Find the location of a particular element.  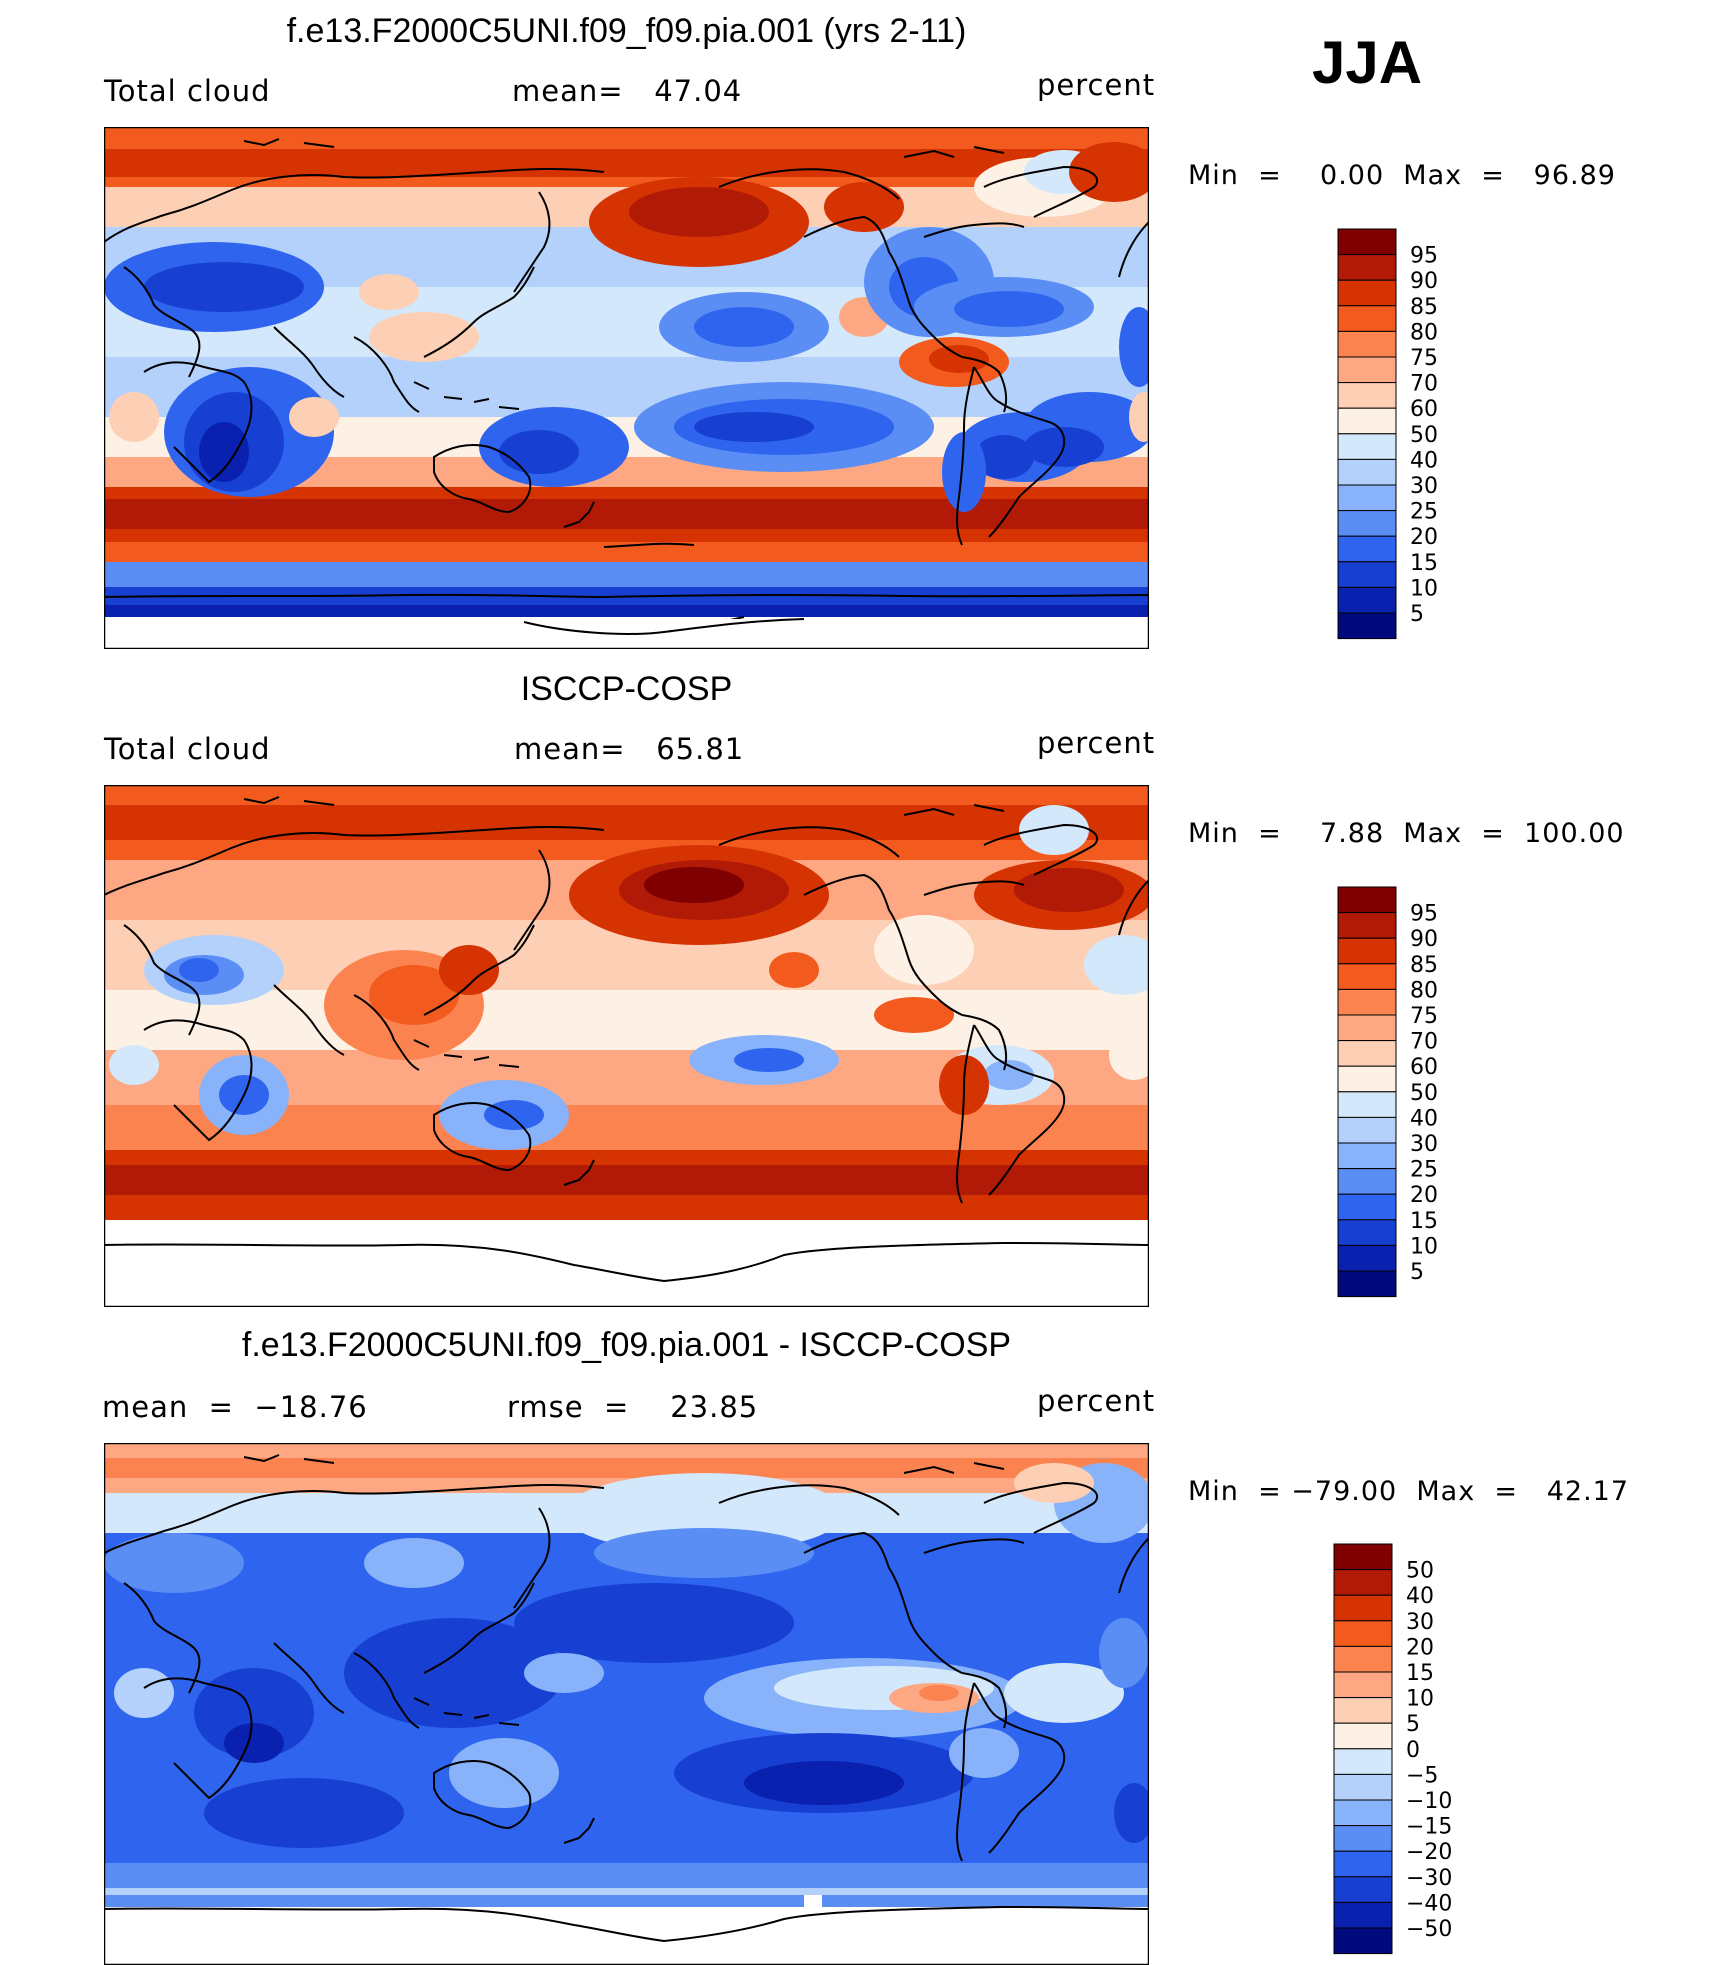

panel1-minmax: Min = 0.00 Max = 96.89 is located at coordinates (1402, 175).